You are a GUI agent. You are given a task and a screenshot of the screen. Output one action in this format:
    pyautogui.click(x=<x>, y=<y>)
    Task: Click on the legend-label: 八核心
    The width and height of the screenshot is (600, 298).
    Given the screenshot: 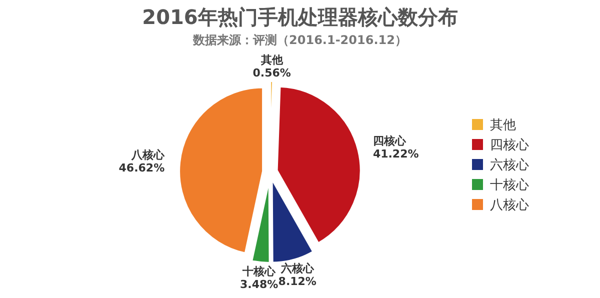 What is the action you would take?
    pyautogui.click(x=509, y=205)
    